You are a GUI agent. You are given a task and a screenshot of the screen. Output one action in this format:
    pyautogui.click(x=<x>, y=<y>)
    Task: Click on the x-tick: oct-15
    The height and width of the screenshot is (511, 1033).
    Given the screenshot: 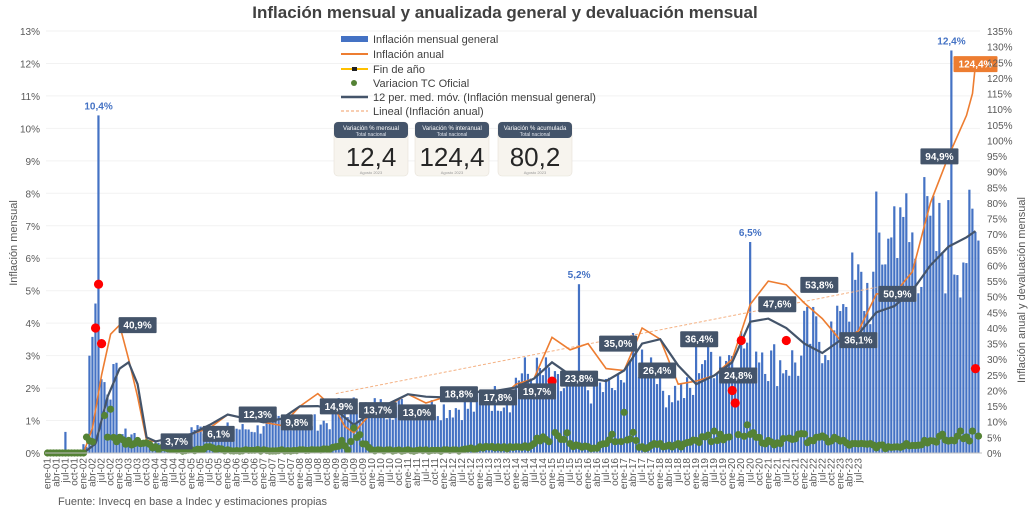 What is the action you would take?
    pyautogui.click(x=579, y=472)
    